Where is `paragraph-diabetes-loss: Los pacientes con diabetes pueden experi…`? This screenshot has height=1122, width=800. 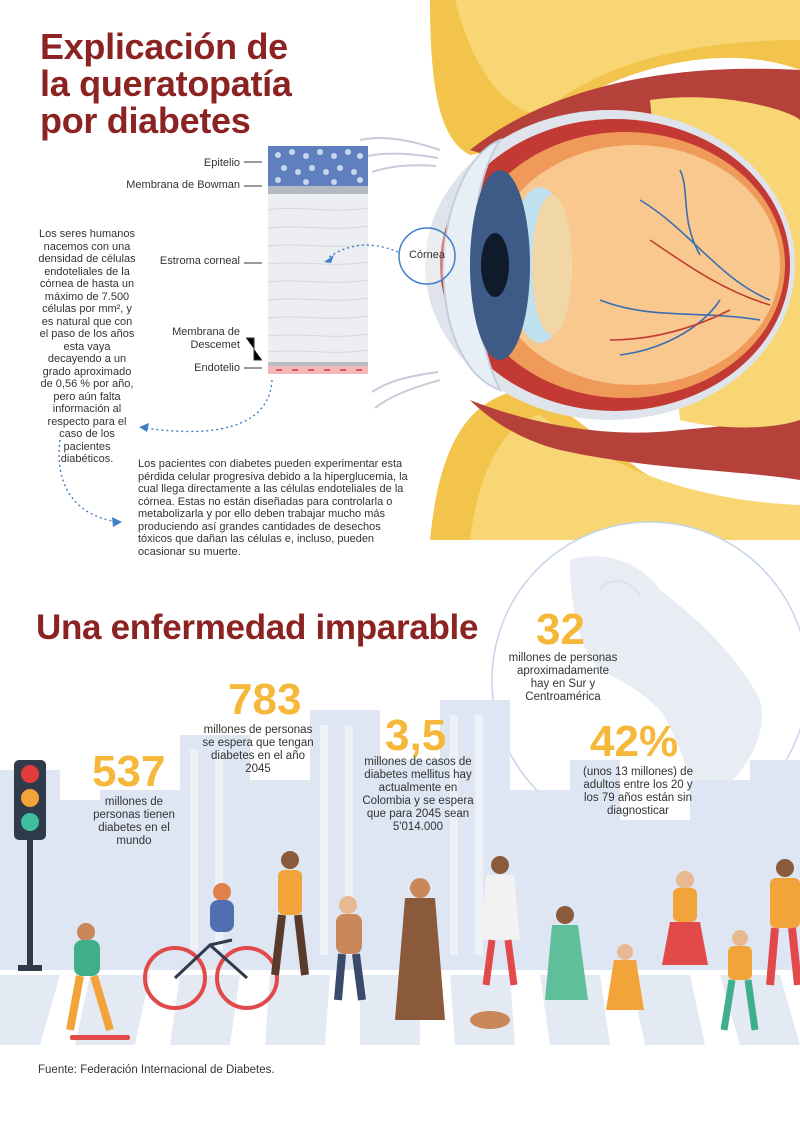
paragraph-diabetes-loss: Los pacientes con diabetes pueden experi… is located at coordinates (273, 508).